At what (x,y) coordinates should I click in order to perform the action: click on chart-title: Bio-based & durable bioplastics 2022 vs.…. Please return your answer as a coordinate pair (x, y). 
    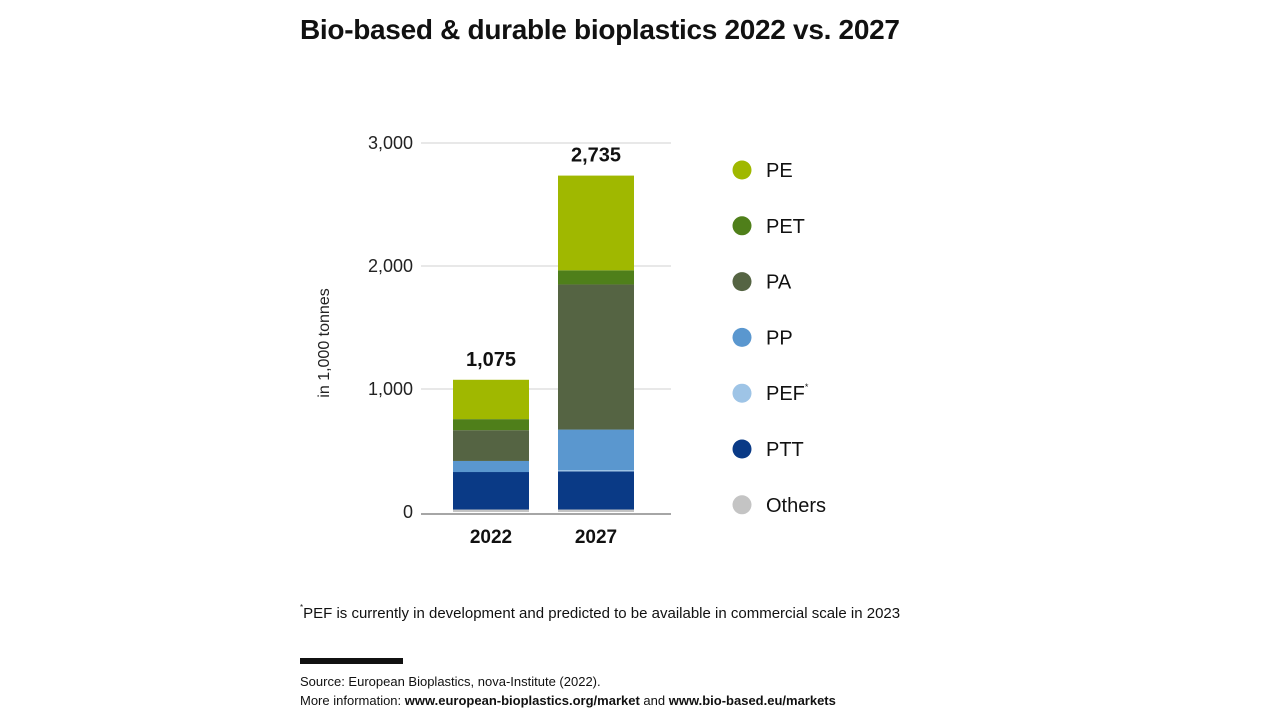
    Looking at the image, I should click on (600, 29).